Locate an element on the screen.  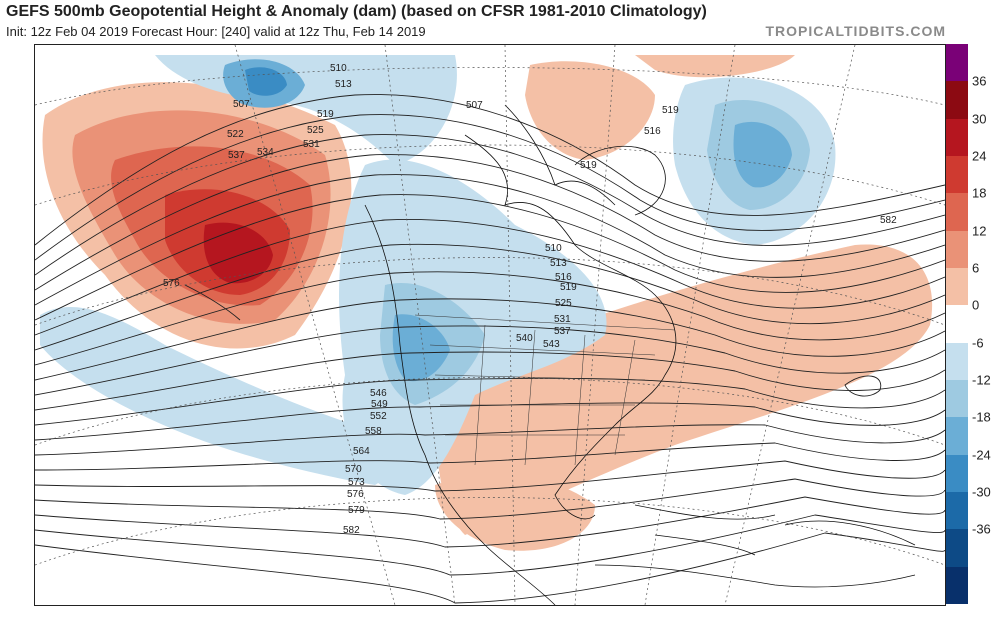
contour-label: 558 is located at coordinates (373, 431).